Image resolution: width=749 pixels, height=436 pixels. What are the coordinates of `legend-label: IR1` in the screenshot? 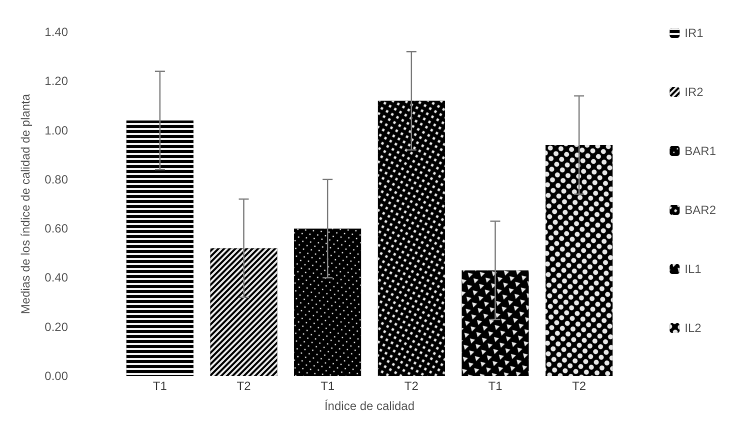 It's located at (694, 33).